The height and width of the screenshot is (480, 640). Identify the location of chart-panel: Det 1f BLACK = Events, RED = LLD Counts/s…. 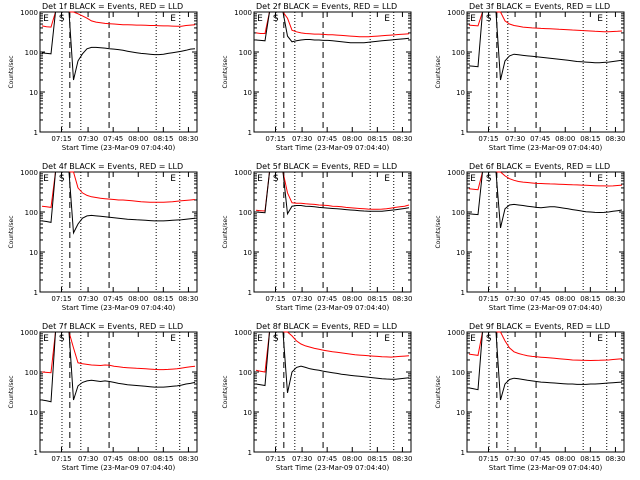
(103, 77).